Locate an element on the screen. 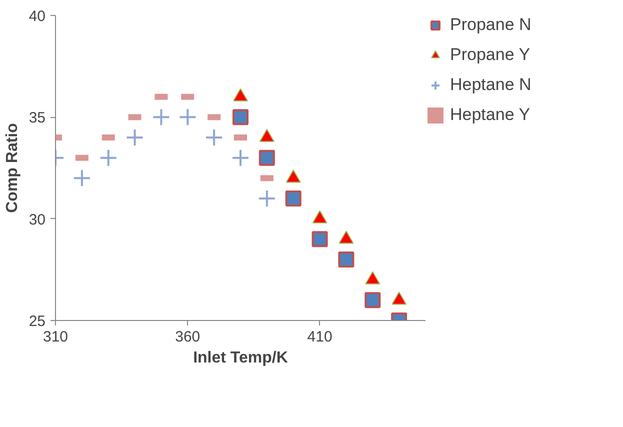 This screenshot has width=623, height=427. legend-label: Heptane Y is located at coordinates (490, 115).